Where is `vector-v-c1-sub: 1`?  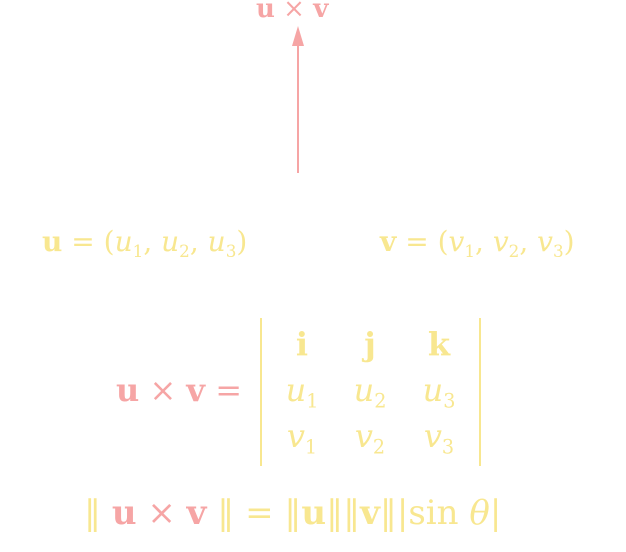
vector-v-c1-sub: 1 is located at coordinates (470, 250).